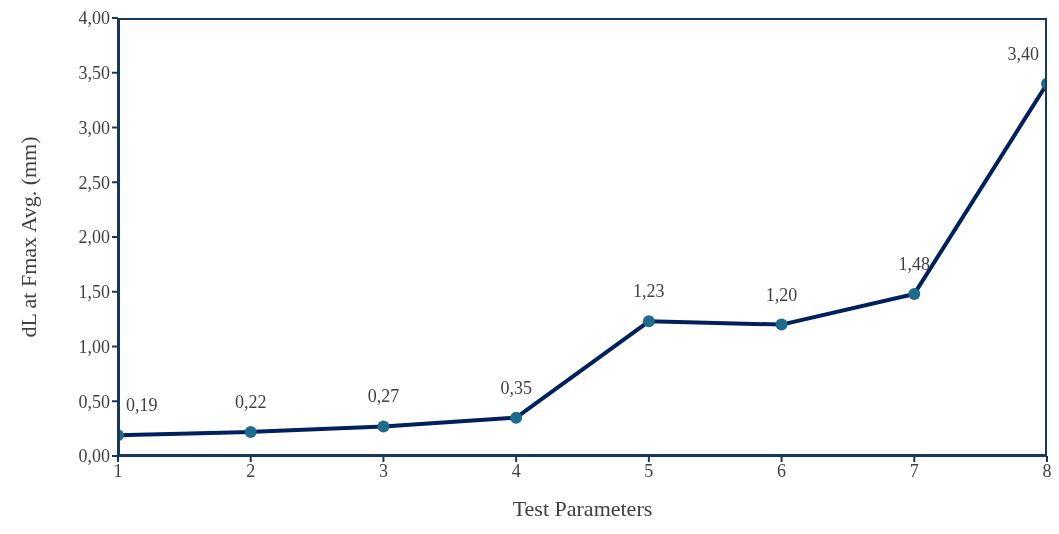 Image resolution: width=1059 pixels, height=534 pixels. I want to click on x-tick-label: 8, so click(1047, 470).